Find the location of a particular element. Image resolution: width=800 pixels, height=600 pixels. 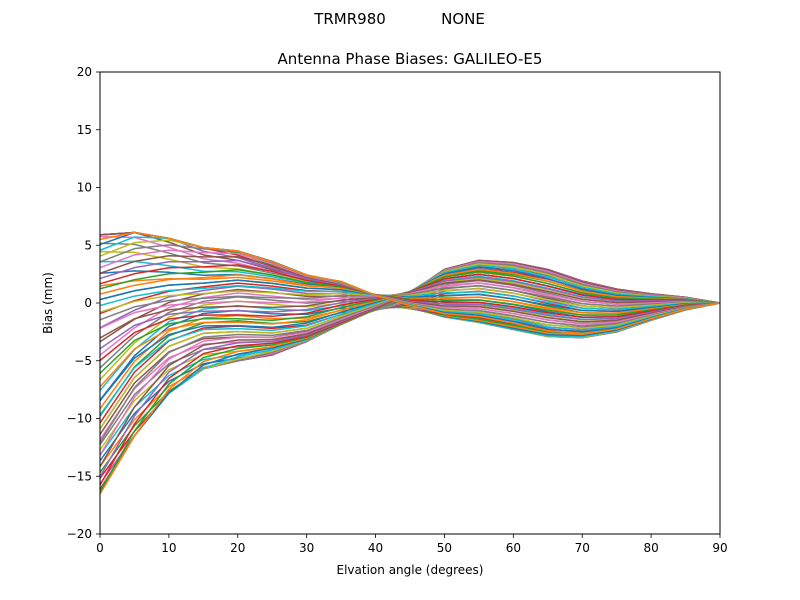

y-tick-label: −15 is located at coordinates (79, 476).